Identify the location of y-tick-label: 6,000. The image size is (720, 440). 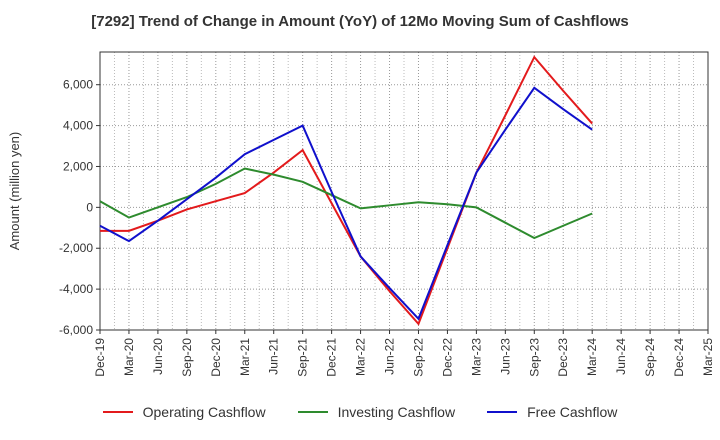
(78, 85).